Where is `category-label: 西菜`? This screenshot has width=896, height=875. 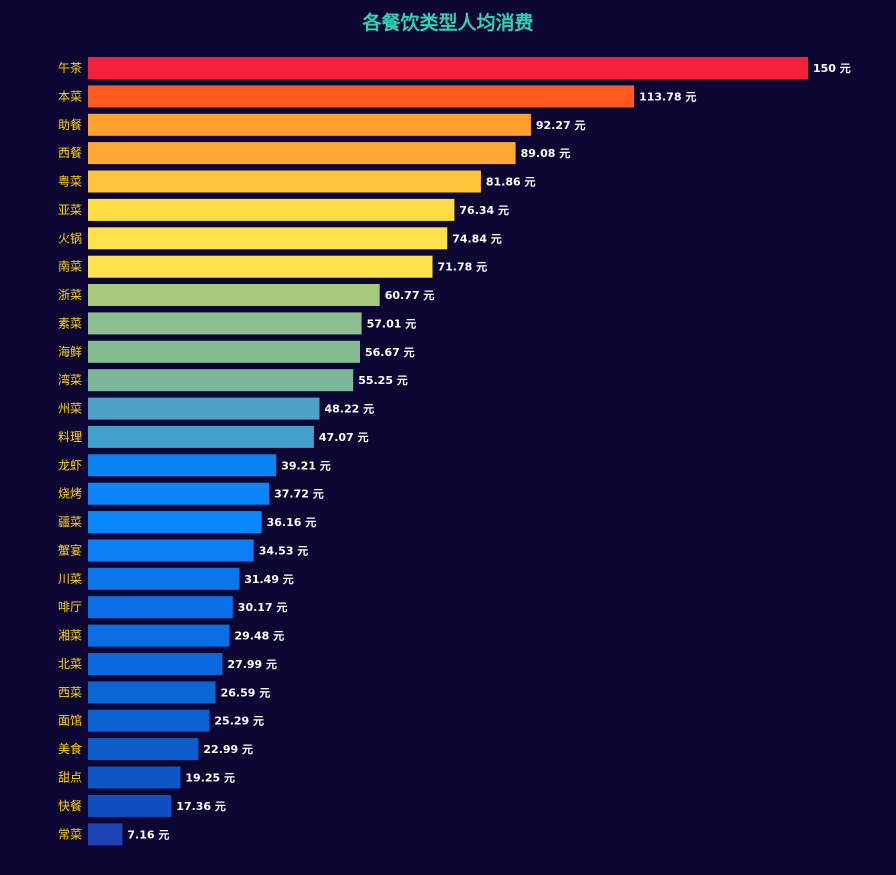
category-label: 西菜 is located at coordinates (70, 692).